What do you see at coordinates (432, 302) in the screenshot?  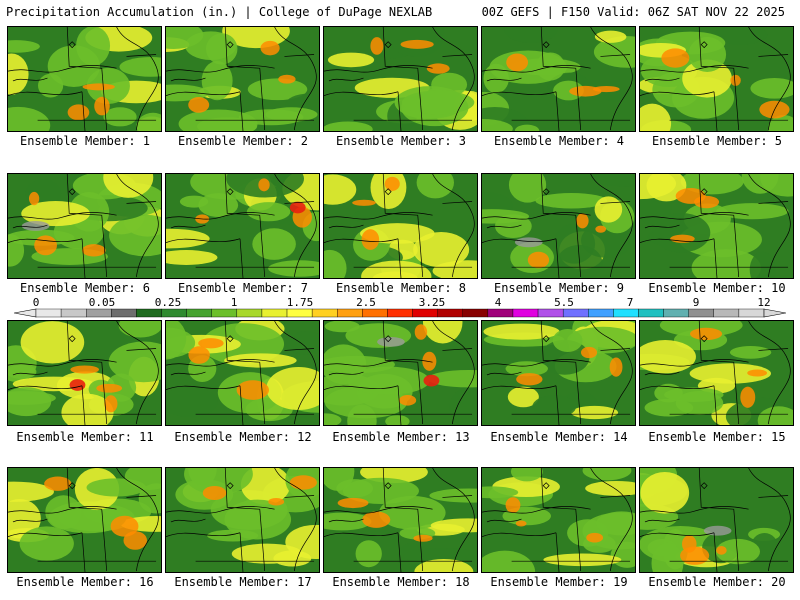 I see `colorbar-tick-label: 3.25` at bounding box center [432, 302].